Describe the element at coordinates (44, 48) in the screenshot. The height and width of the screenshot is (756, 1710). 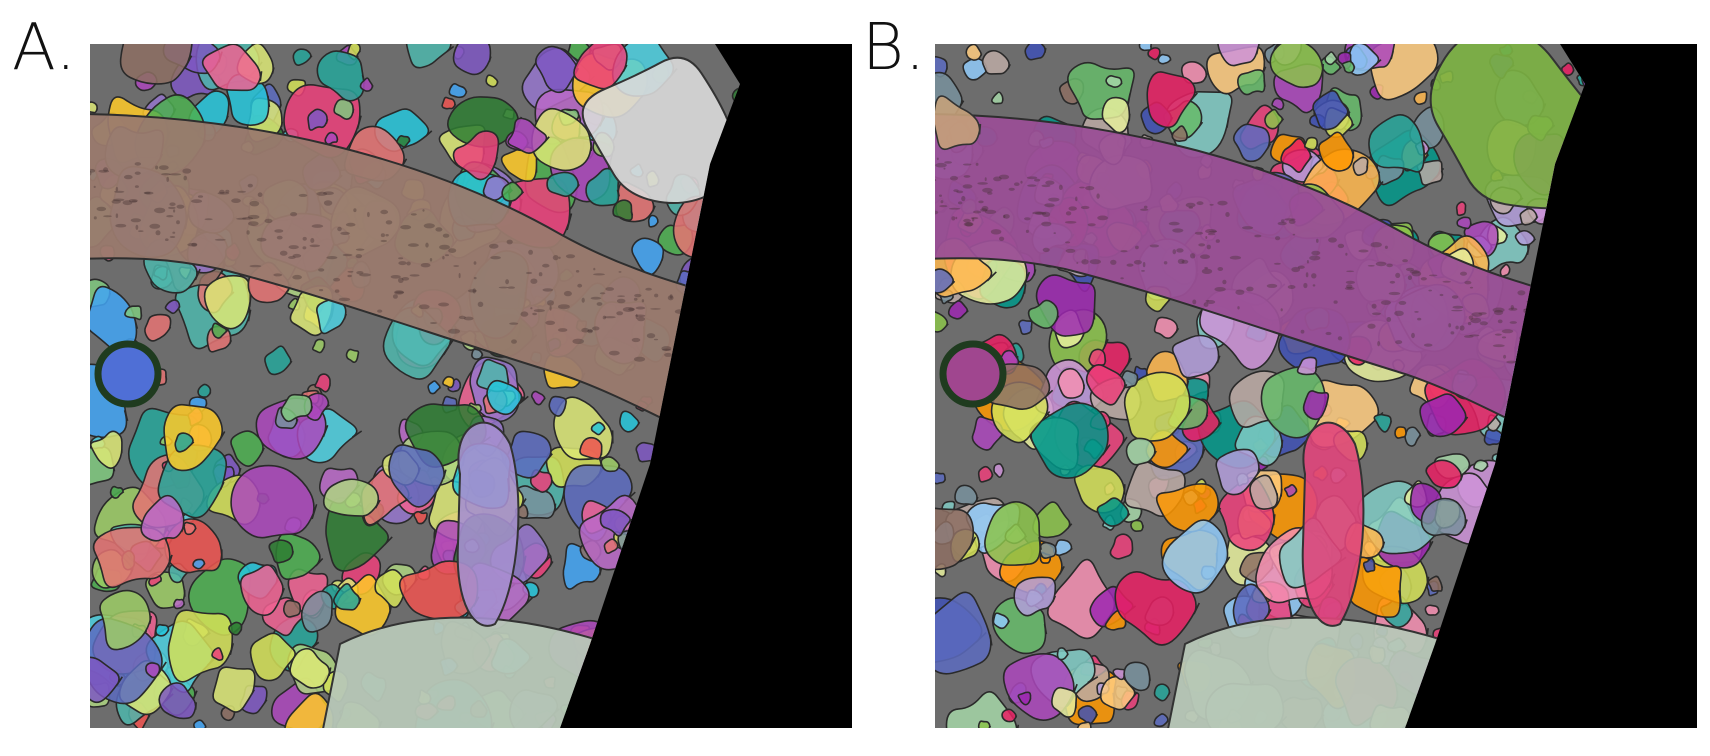
I see `panel-label-a: A.` at that location.